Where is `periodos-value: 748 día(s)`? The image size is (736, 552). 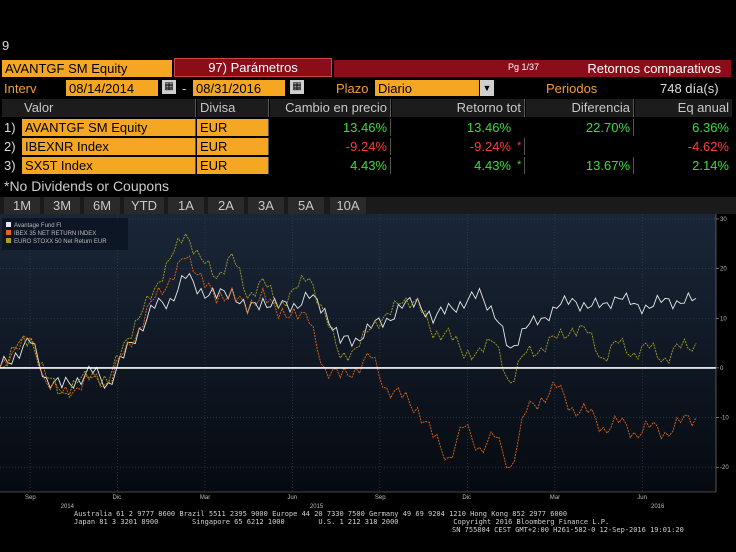 periodos-value: 748 día(s) is located at coordinates (689, 88).